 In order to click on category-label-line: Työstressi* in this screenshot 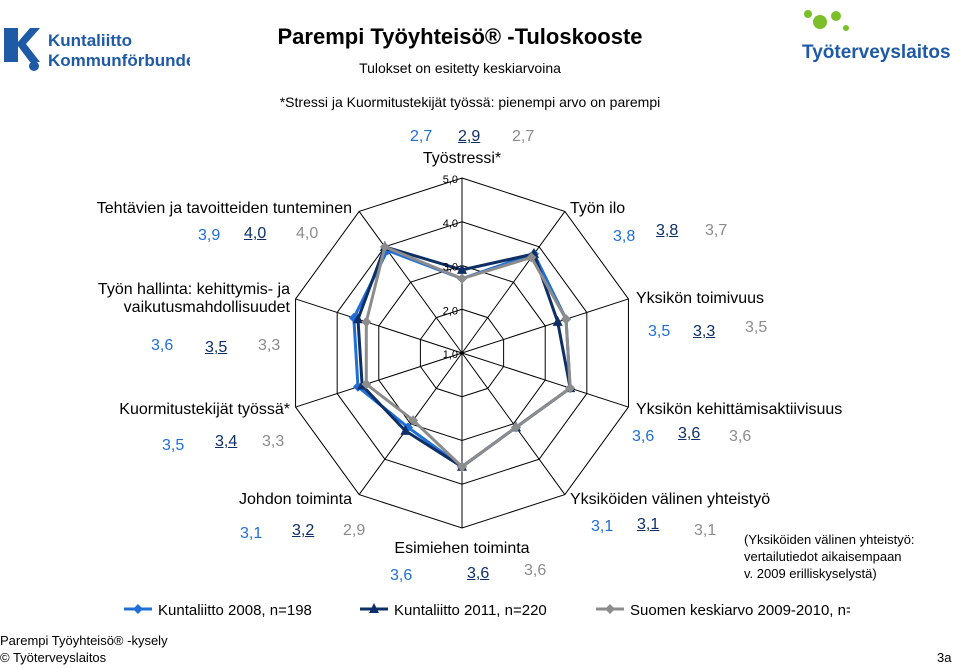, I will do `click(462, 158)`.